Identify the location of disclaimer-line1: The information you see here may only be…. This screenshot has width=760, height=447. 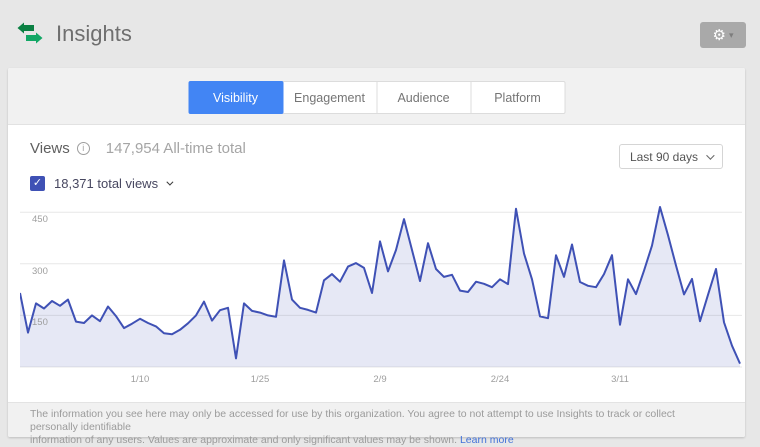
(352, 420).